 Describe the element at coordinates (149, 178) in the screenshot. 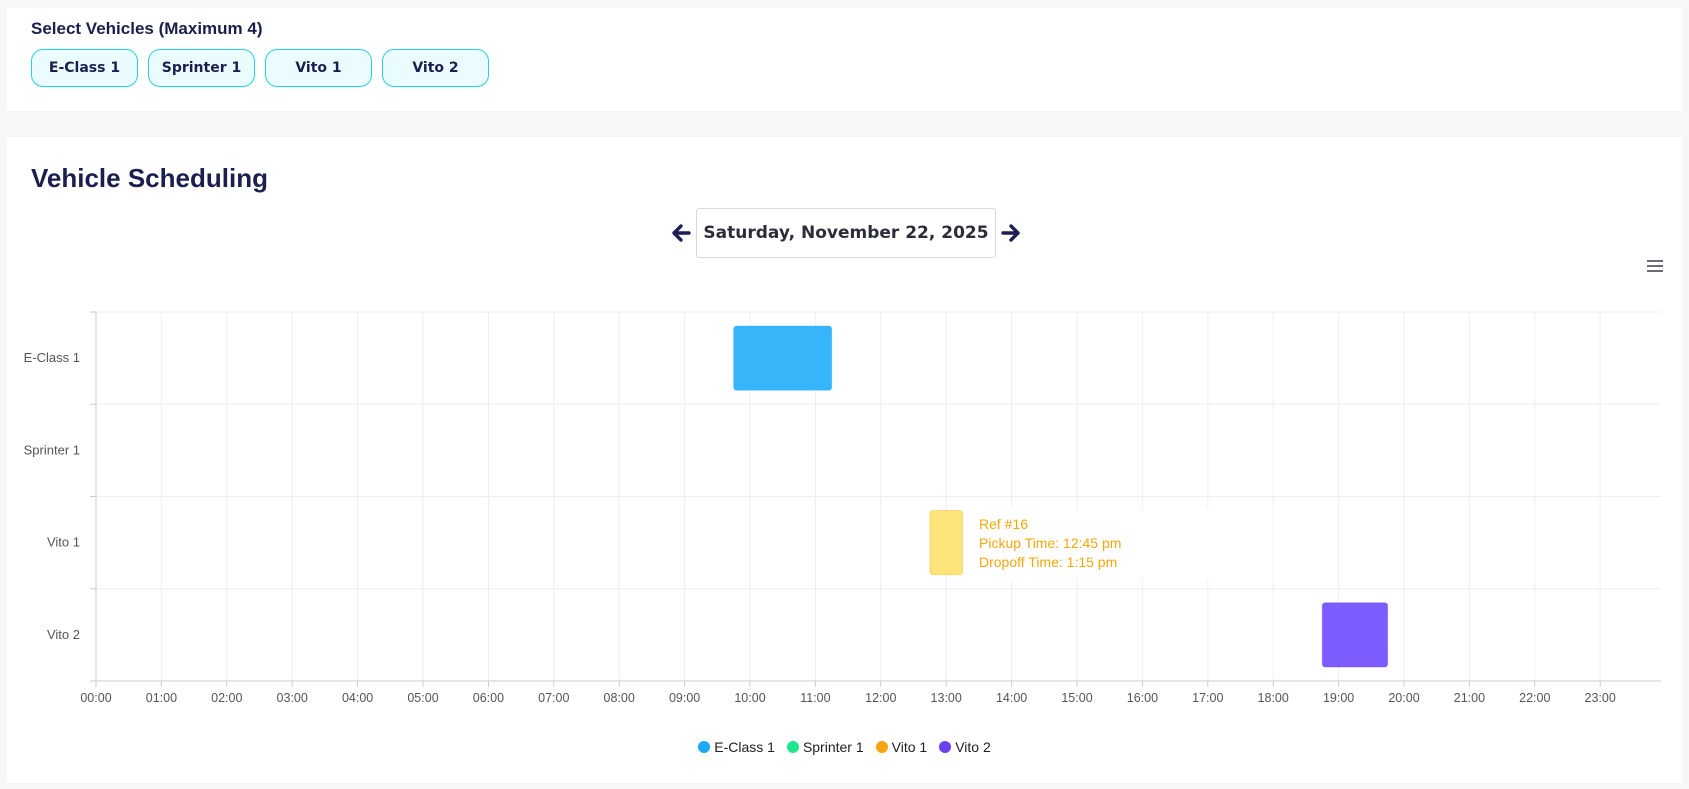

I see `page-title: Vehicle Scheduling` at that location.